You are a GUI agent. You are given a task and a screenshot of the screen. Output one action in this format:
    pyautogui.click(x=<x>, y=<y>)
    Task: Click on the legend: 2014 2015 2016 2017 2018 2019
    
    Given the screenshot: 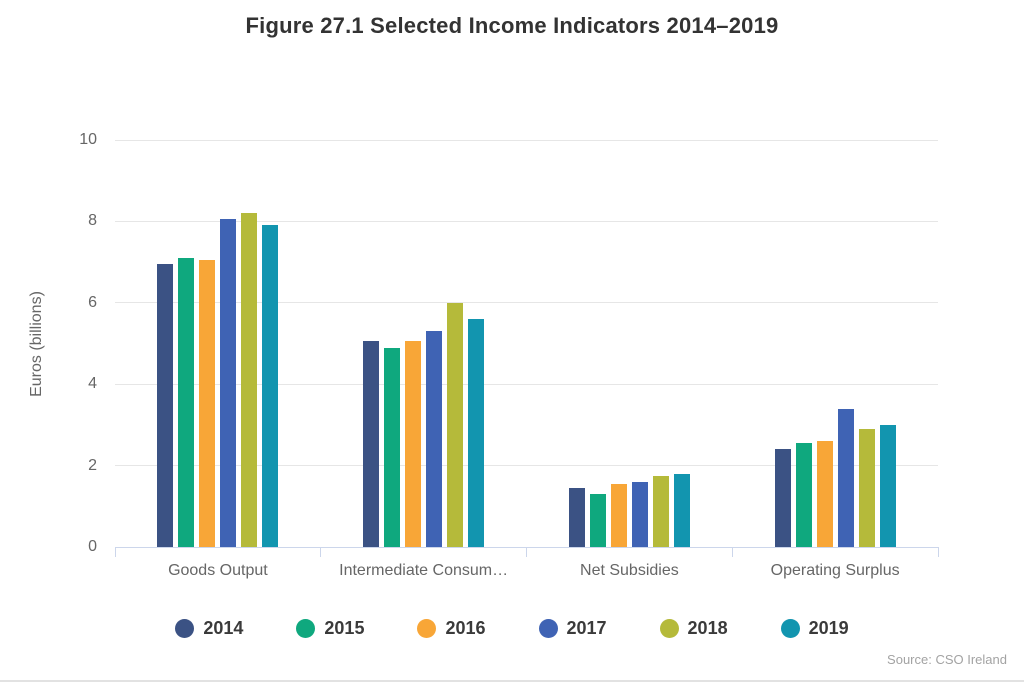 What is the action you would take?
    pyautogui.click(x=512, y=628)
    